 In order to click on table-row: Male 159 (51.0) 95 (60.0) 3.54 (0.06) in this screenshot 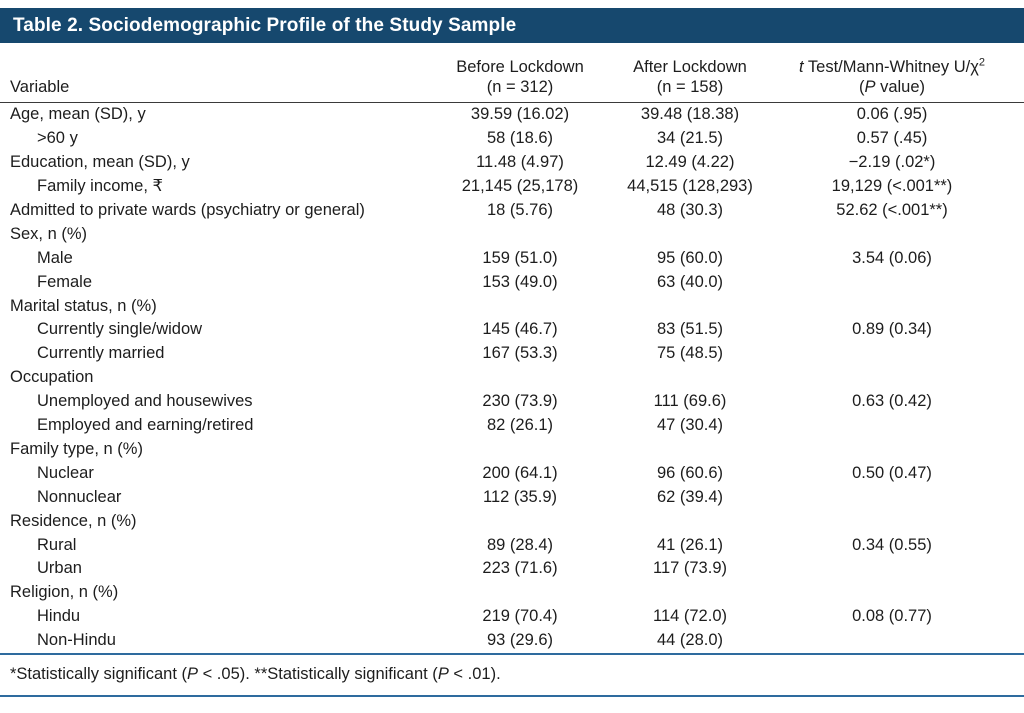, I will do `click(512, 259)`.